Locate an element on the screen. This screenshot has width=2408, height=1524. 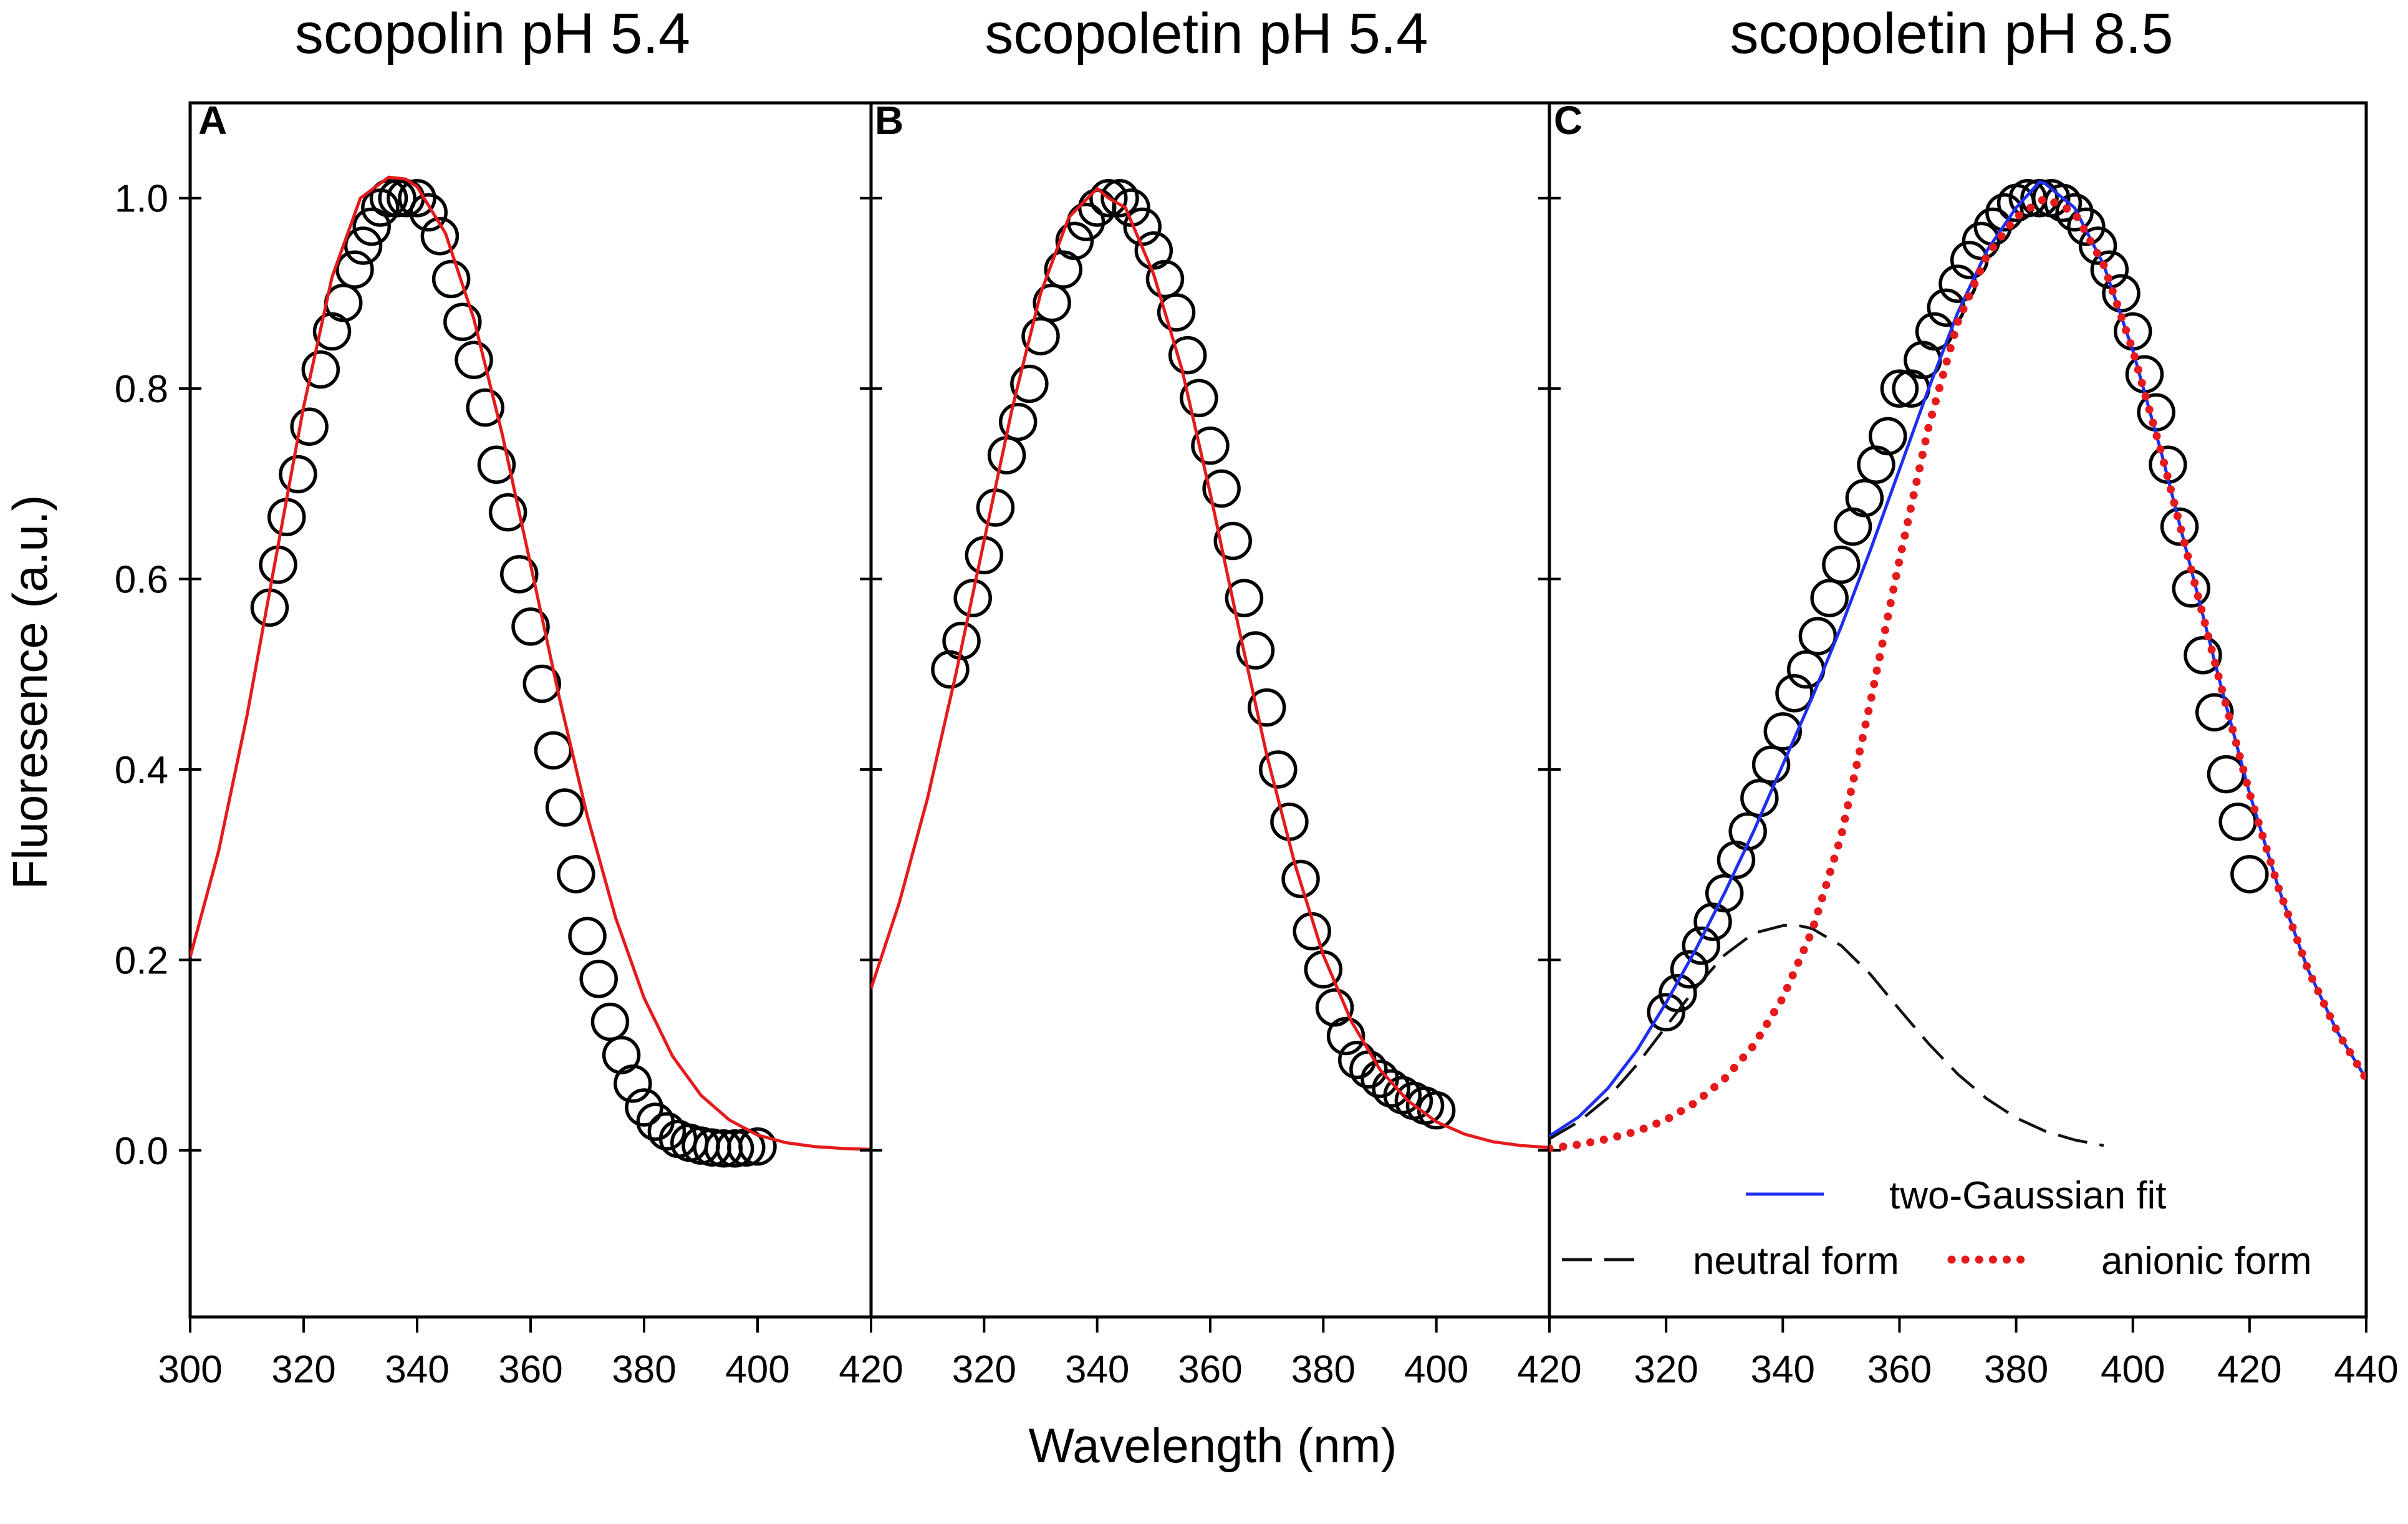
panel-b-x-tick-label: 320 is located at coordinates (984, 1369).